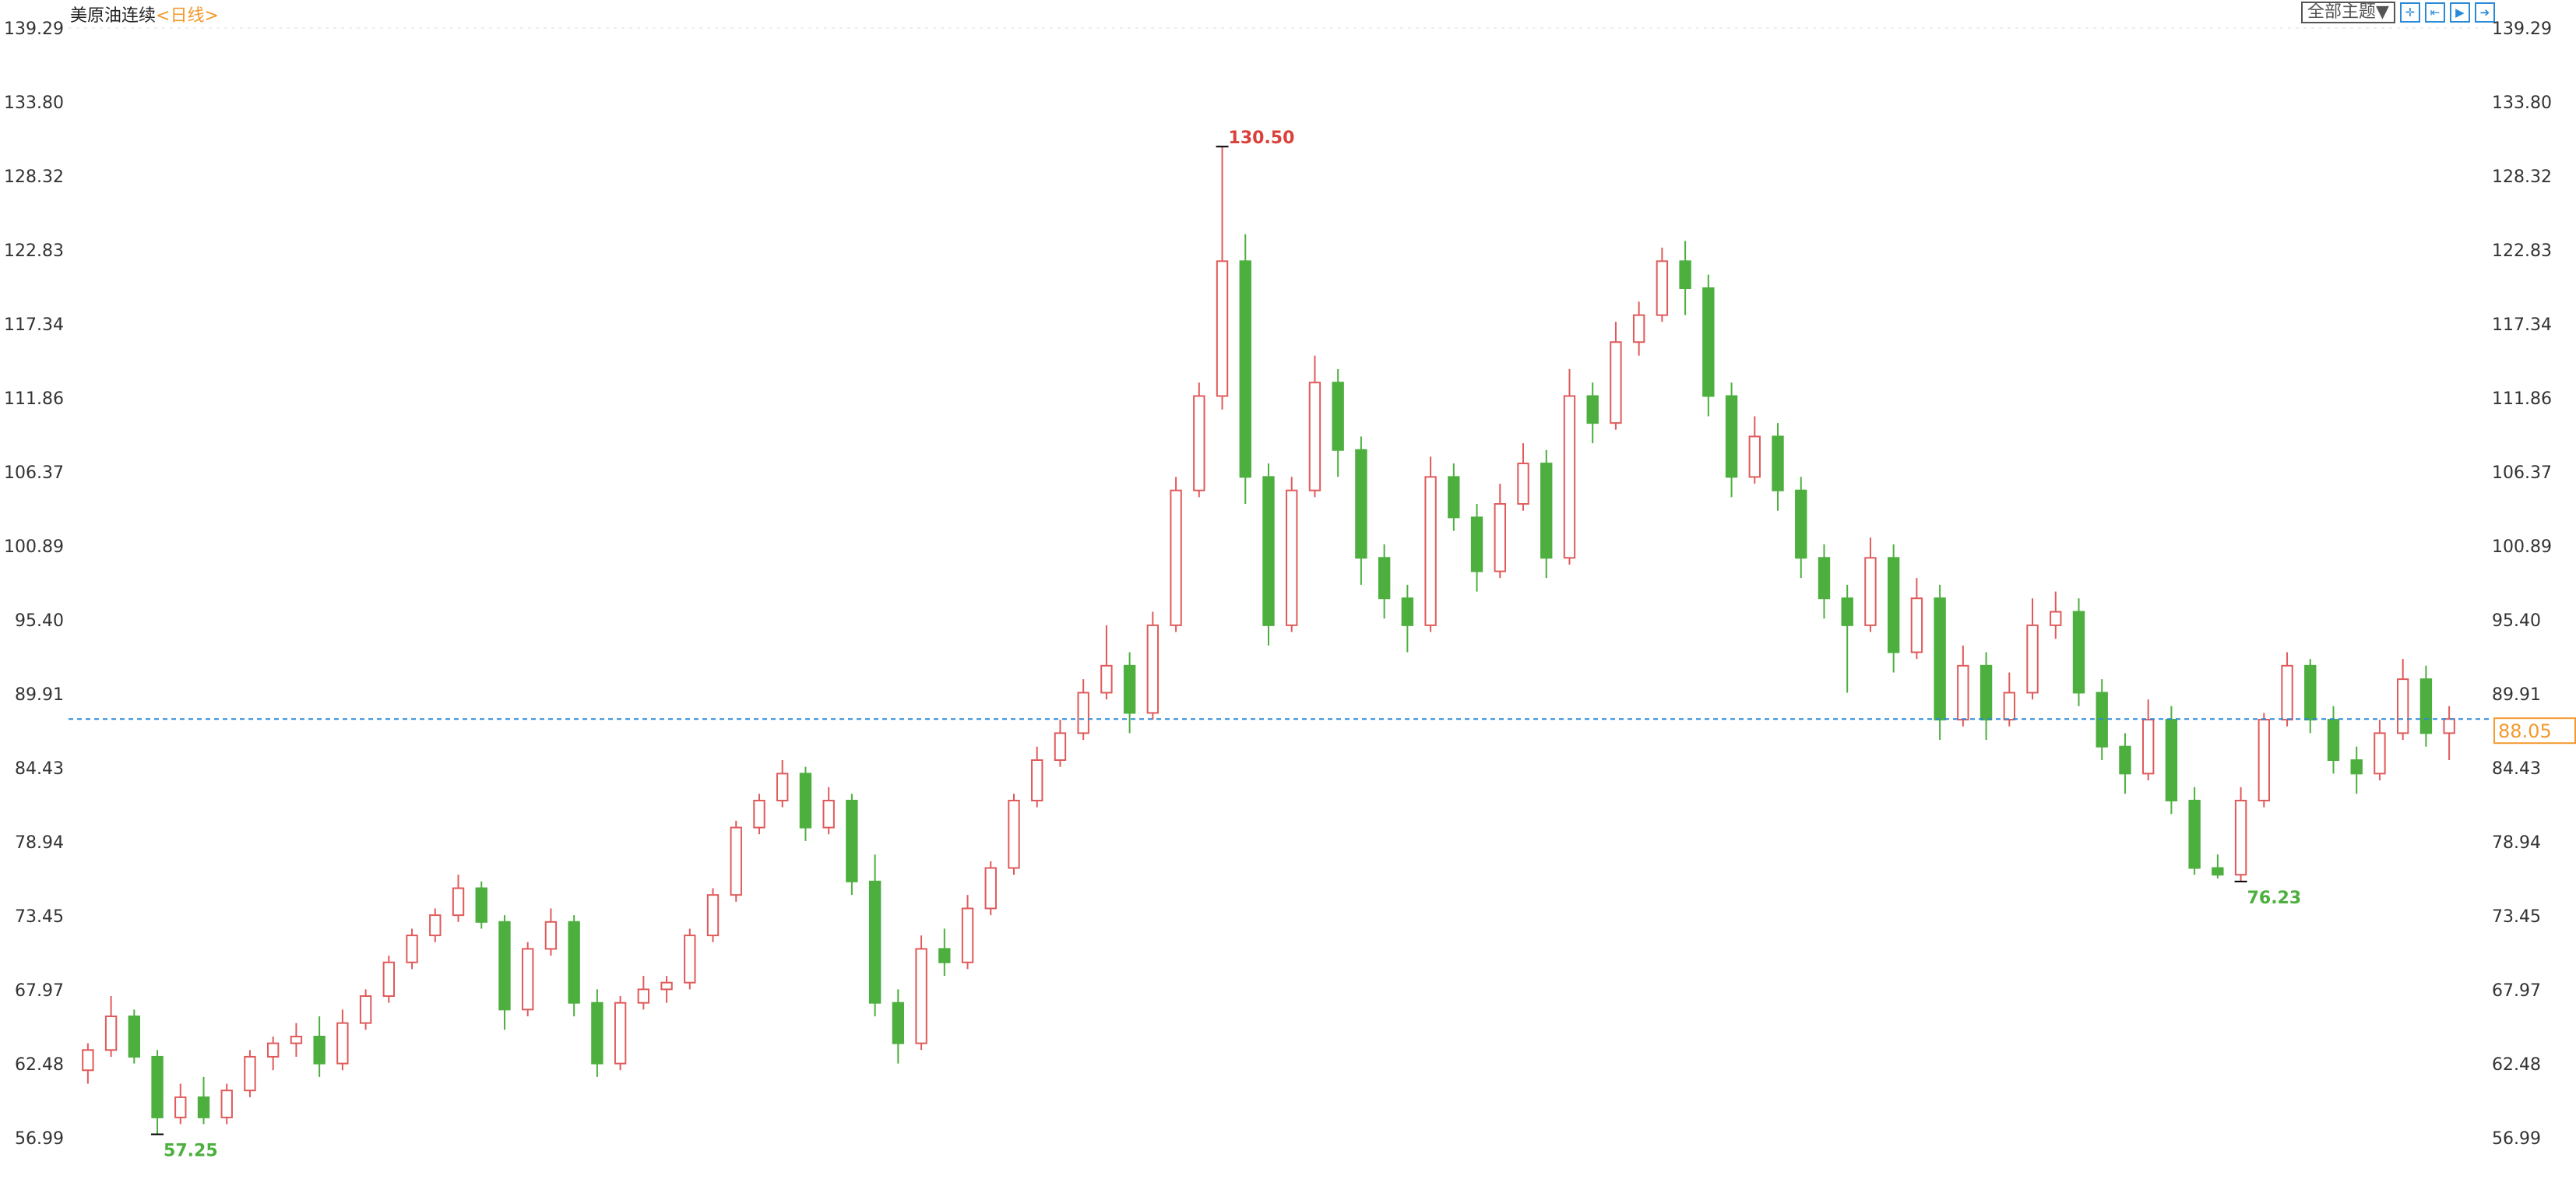  Describe the element at coordinates (2348, 12) in the screenshot. I see `theme-select-button: 全部主题▼` at that location.